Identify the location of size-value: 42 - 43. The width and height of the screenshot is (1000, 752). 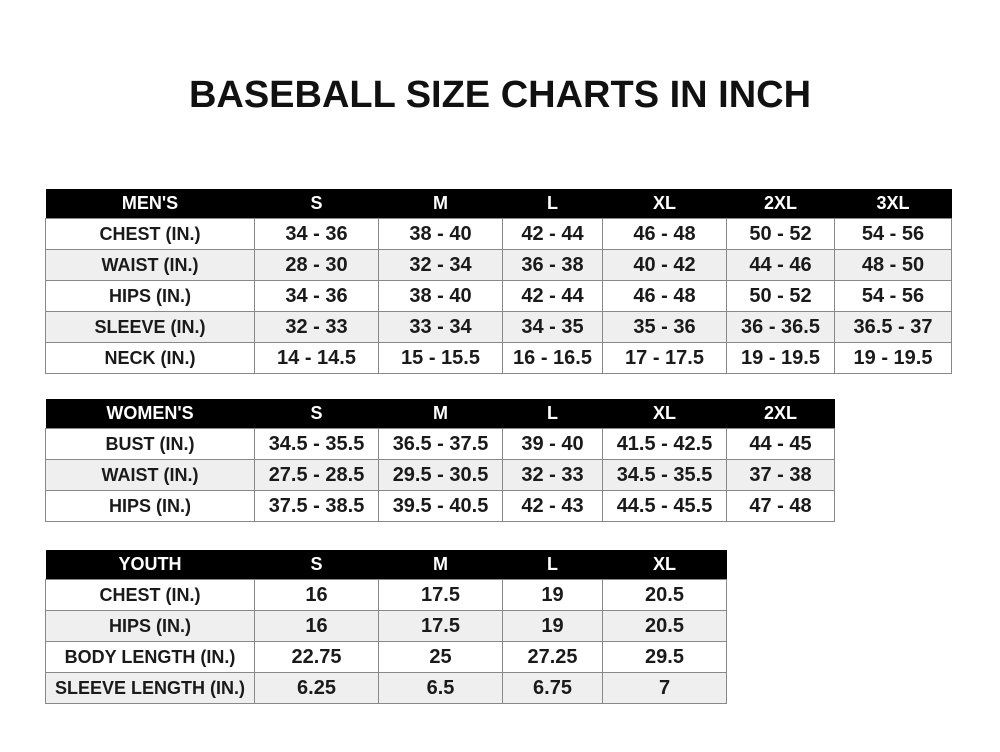
(552, 506).